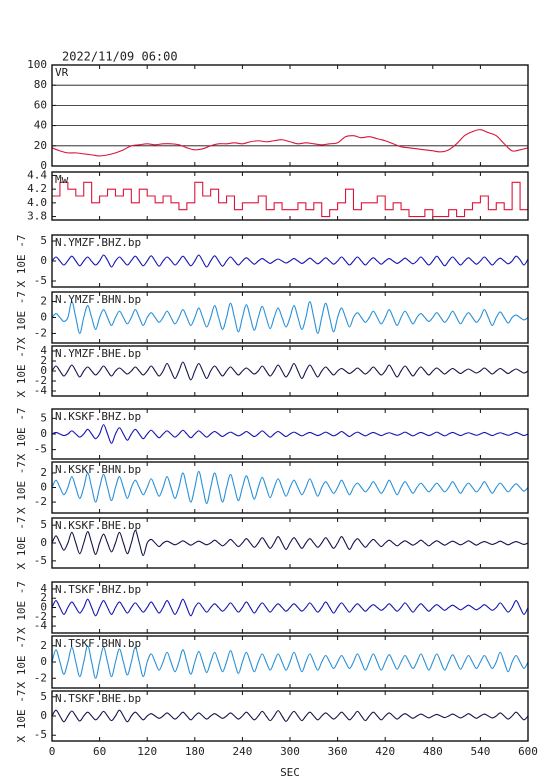  Describe the element at coordinates (40, 84) in the screenshot. I see `y-tick-label: 80` at that location.